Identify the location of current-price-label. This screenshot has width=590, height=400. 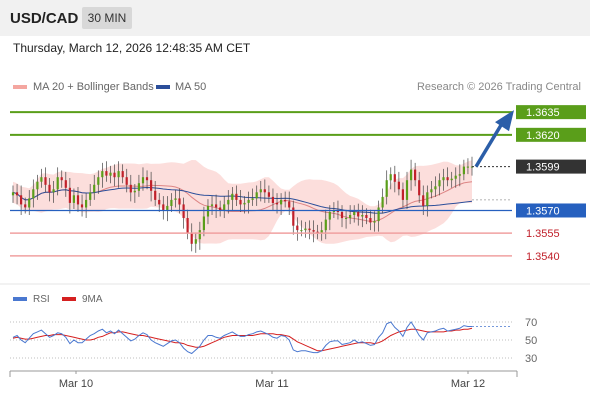
(551, 166).